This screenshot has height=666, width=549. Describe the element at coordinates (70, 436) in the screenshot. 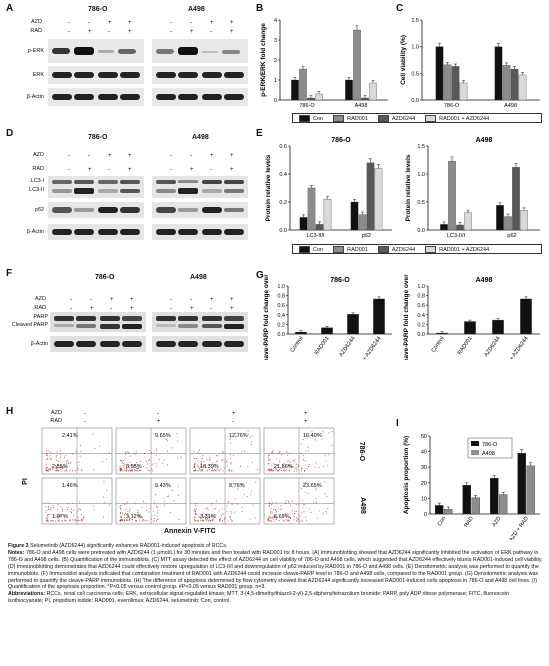

I see `quadrant-upper-left-value: 2.41%` at that location.